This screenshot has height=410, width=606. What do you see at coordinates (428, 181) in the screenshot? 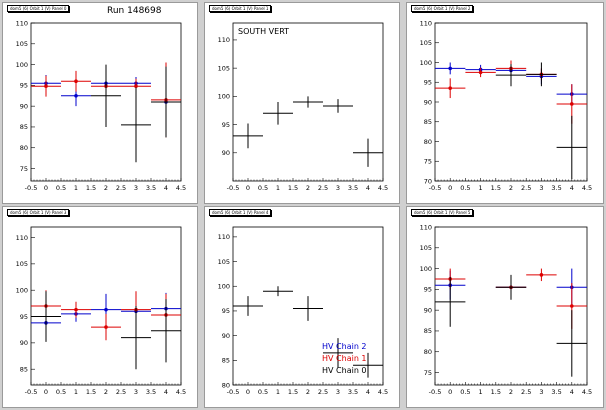
I see `y-tick-label: 70` at bounding box center [428, 181].